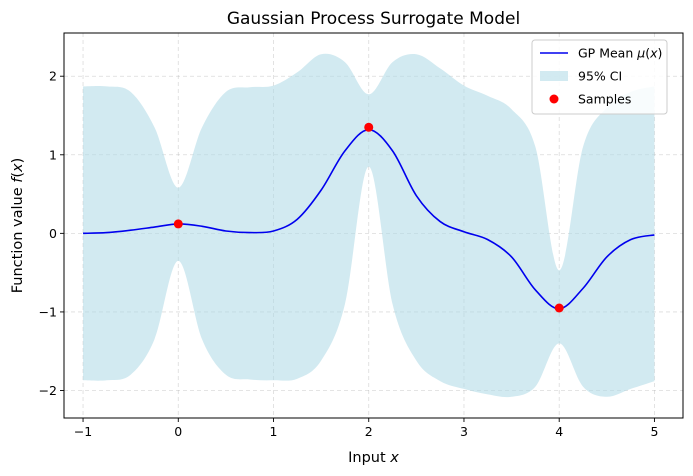  Describe the element at coordinates (394, 458) in the screenshot. I see `x-axis-title-var: x` at that location.